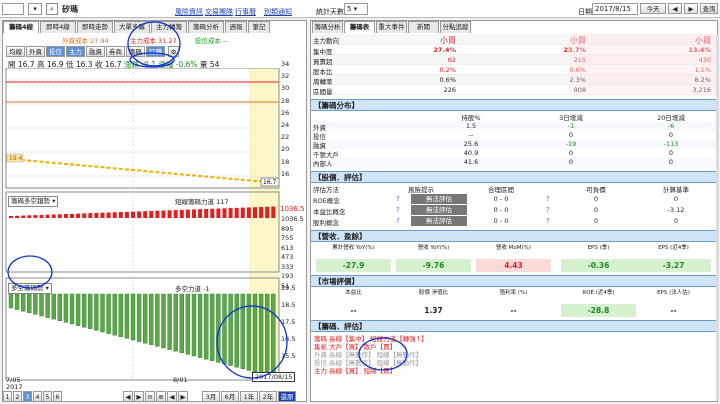 This screenshot has height=404, width=720. What do you see at coordinates (55, 51) in the screenshot?
I see `chart-tool-2: 投信` at bounding box center [55, 51].